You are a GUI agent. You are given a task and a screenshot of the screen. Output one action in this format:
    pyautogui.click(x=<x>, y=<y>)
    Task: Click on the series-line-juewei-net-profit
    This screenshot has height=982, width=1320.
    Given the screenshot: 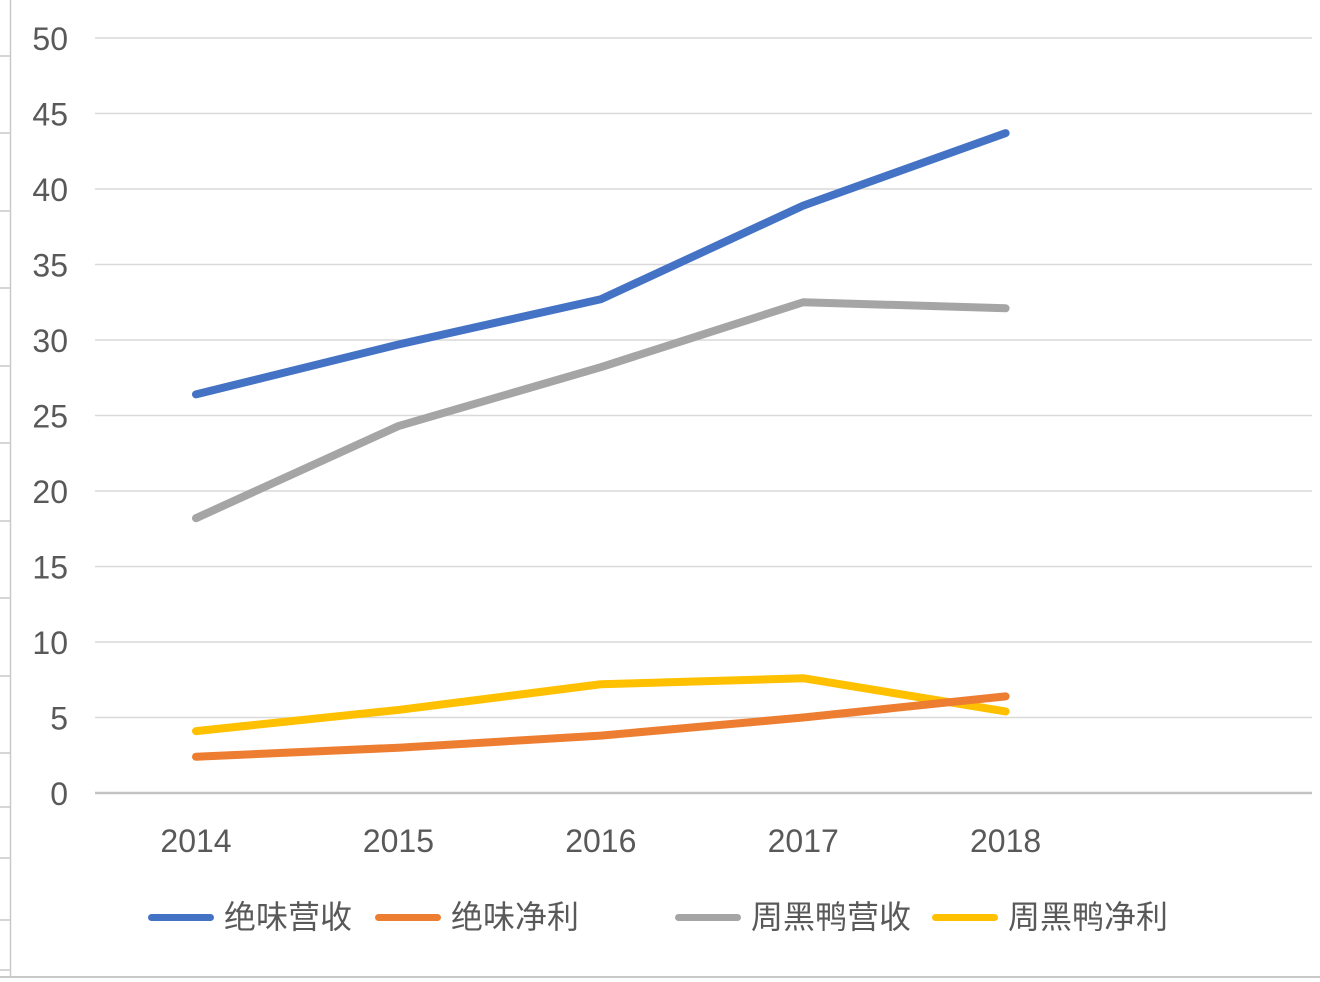 What is the action you would take?
    pyautogui.click(x=601, y=726)
    